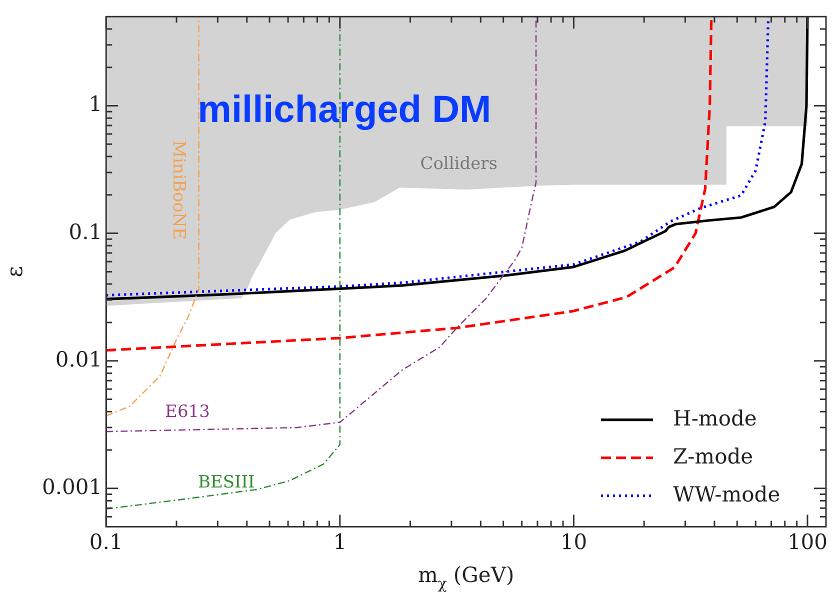 This screenshot has height=594, width=835. Describe the element at coordinates (226, 482) in the screenshot. I see `annotation: BESIII` at that location.